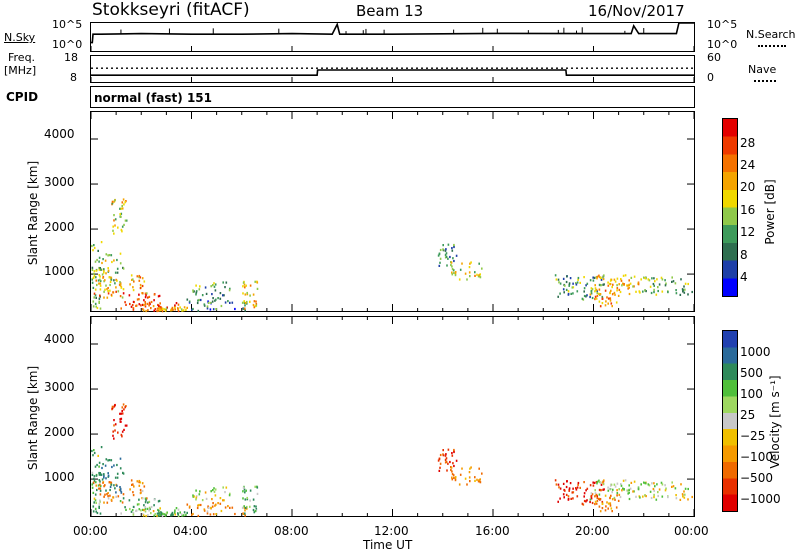 This screenshot has width=800, height=554. Describe the element at coordinates (392, 97) in the screenshot. I see `cpid-panel-frame` at that location.